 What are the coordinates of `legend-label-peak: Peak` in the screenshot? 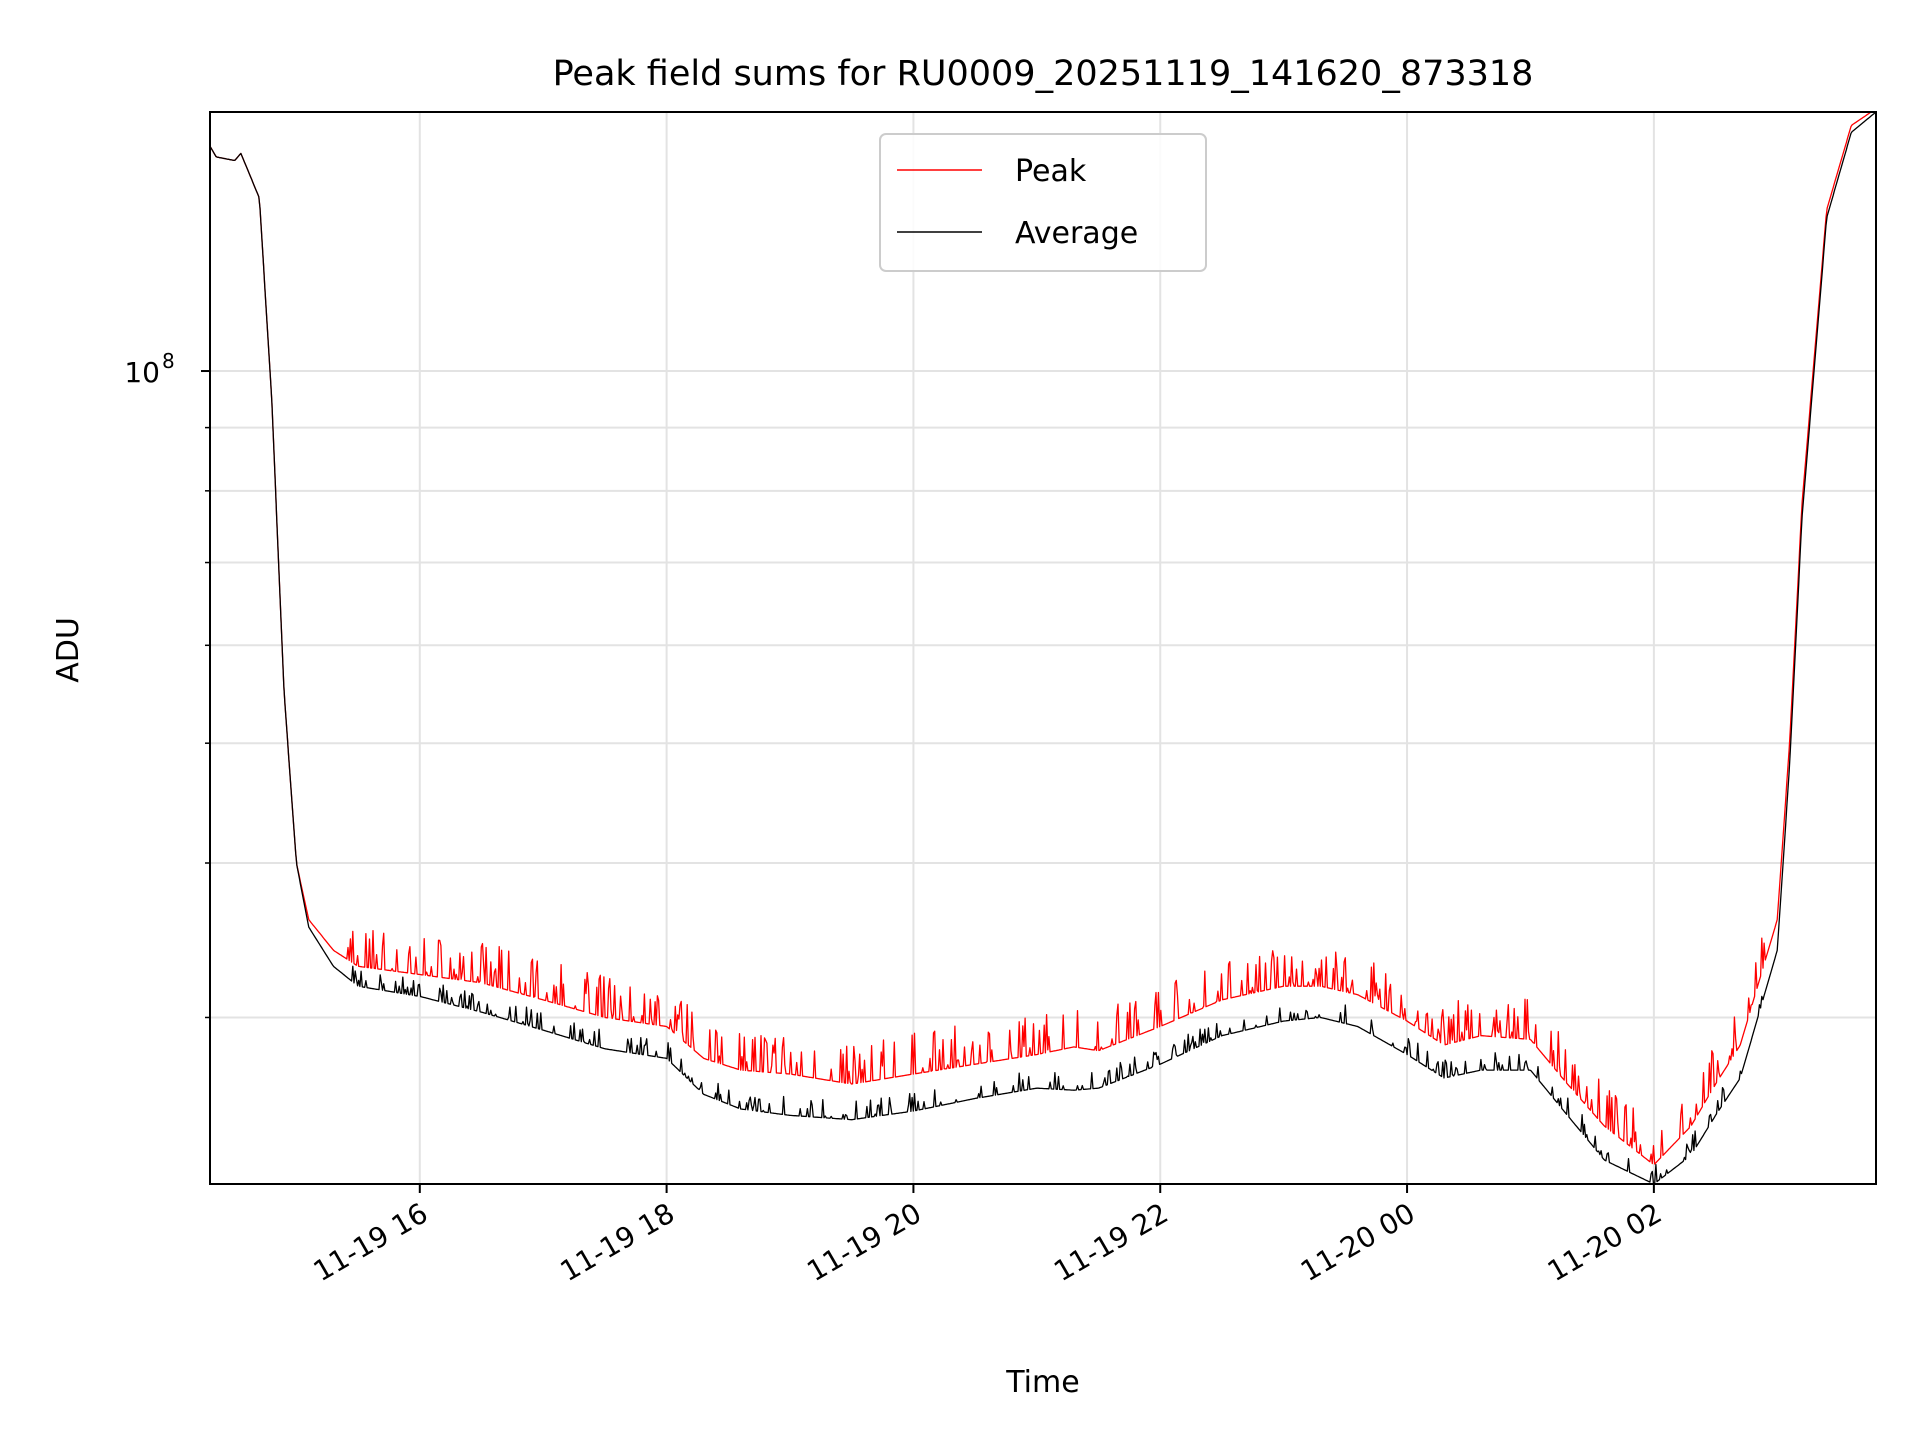 It's located at (1051, 171).